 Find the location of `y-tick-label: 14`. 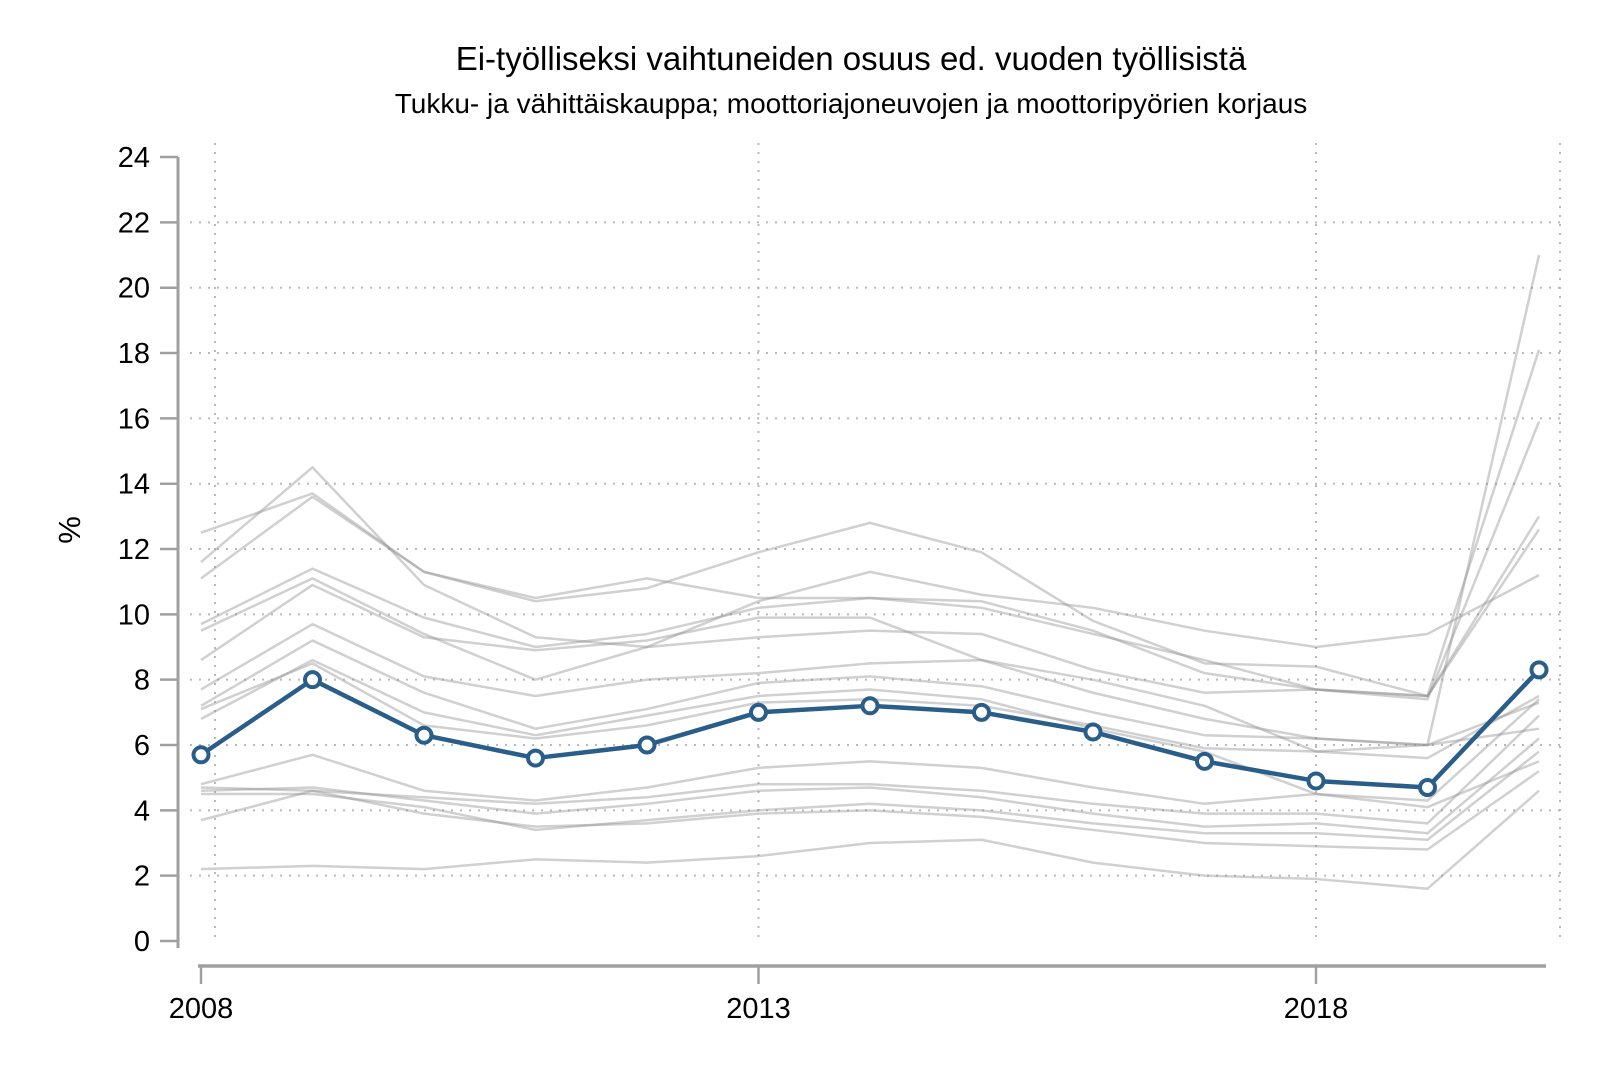

y-tick-label: 14 is located at coordinates (134, 485).